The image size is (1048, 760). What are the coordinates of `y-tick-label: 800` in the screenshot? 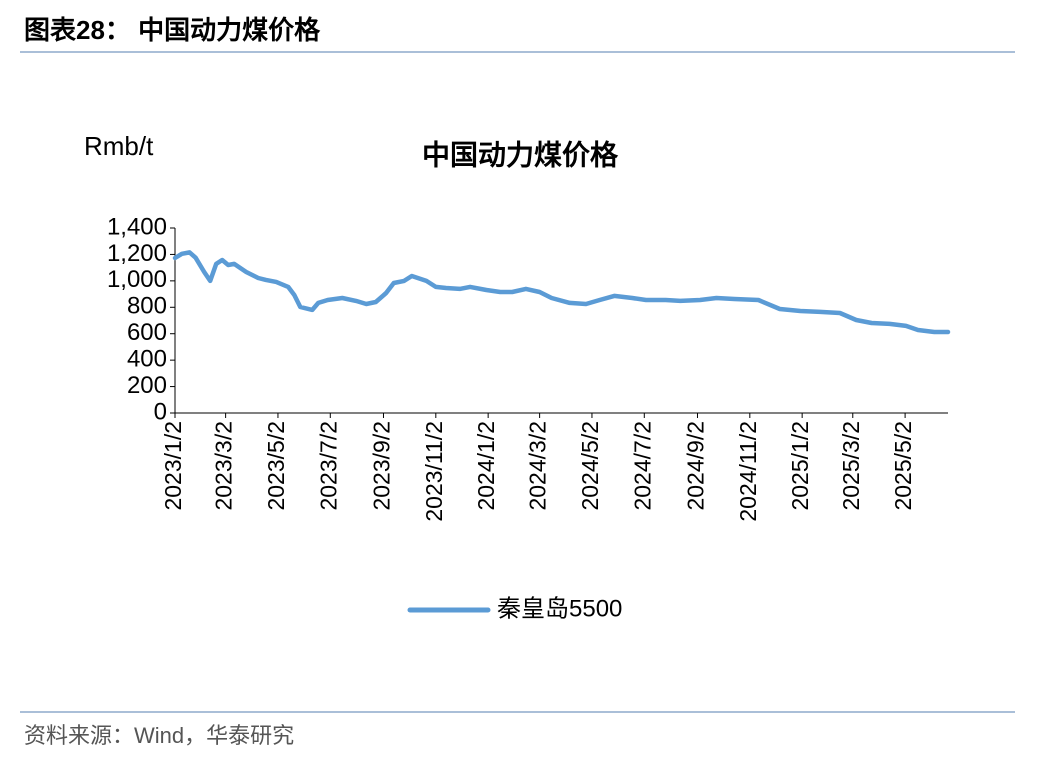 It's located at (147, 306).